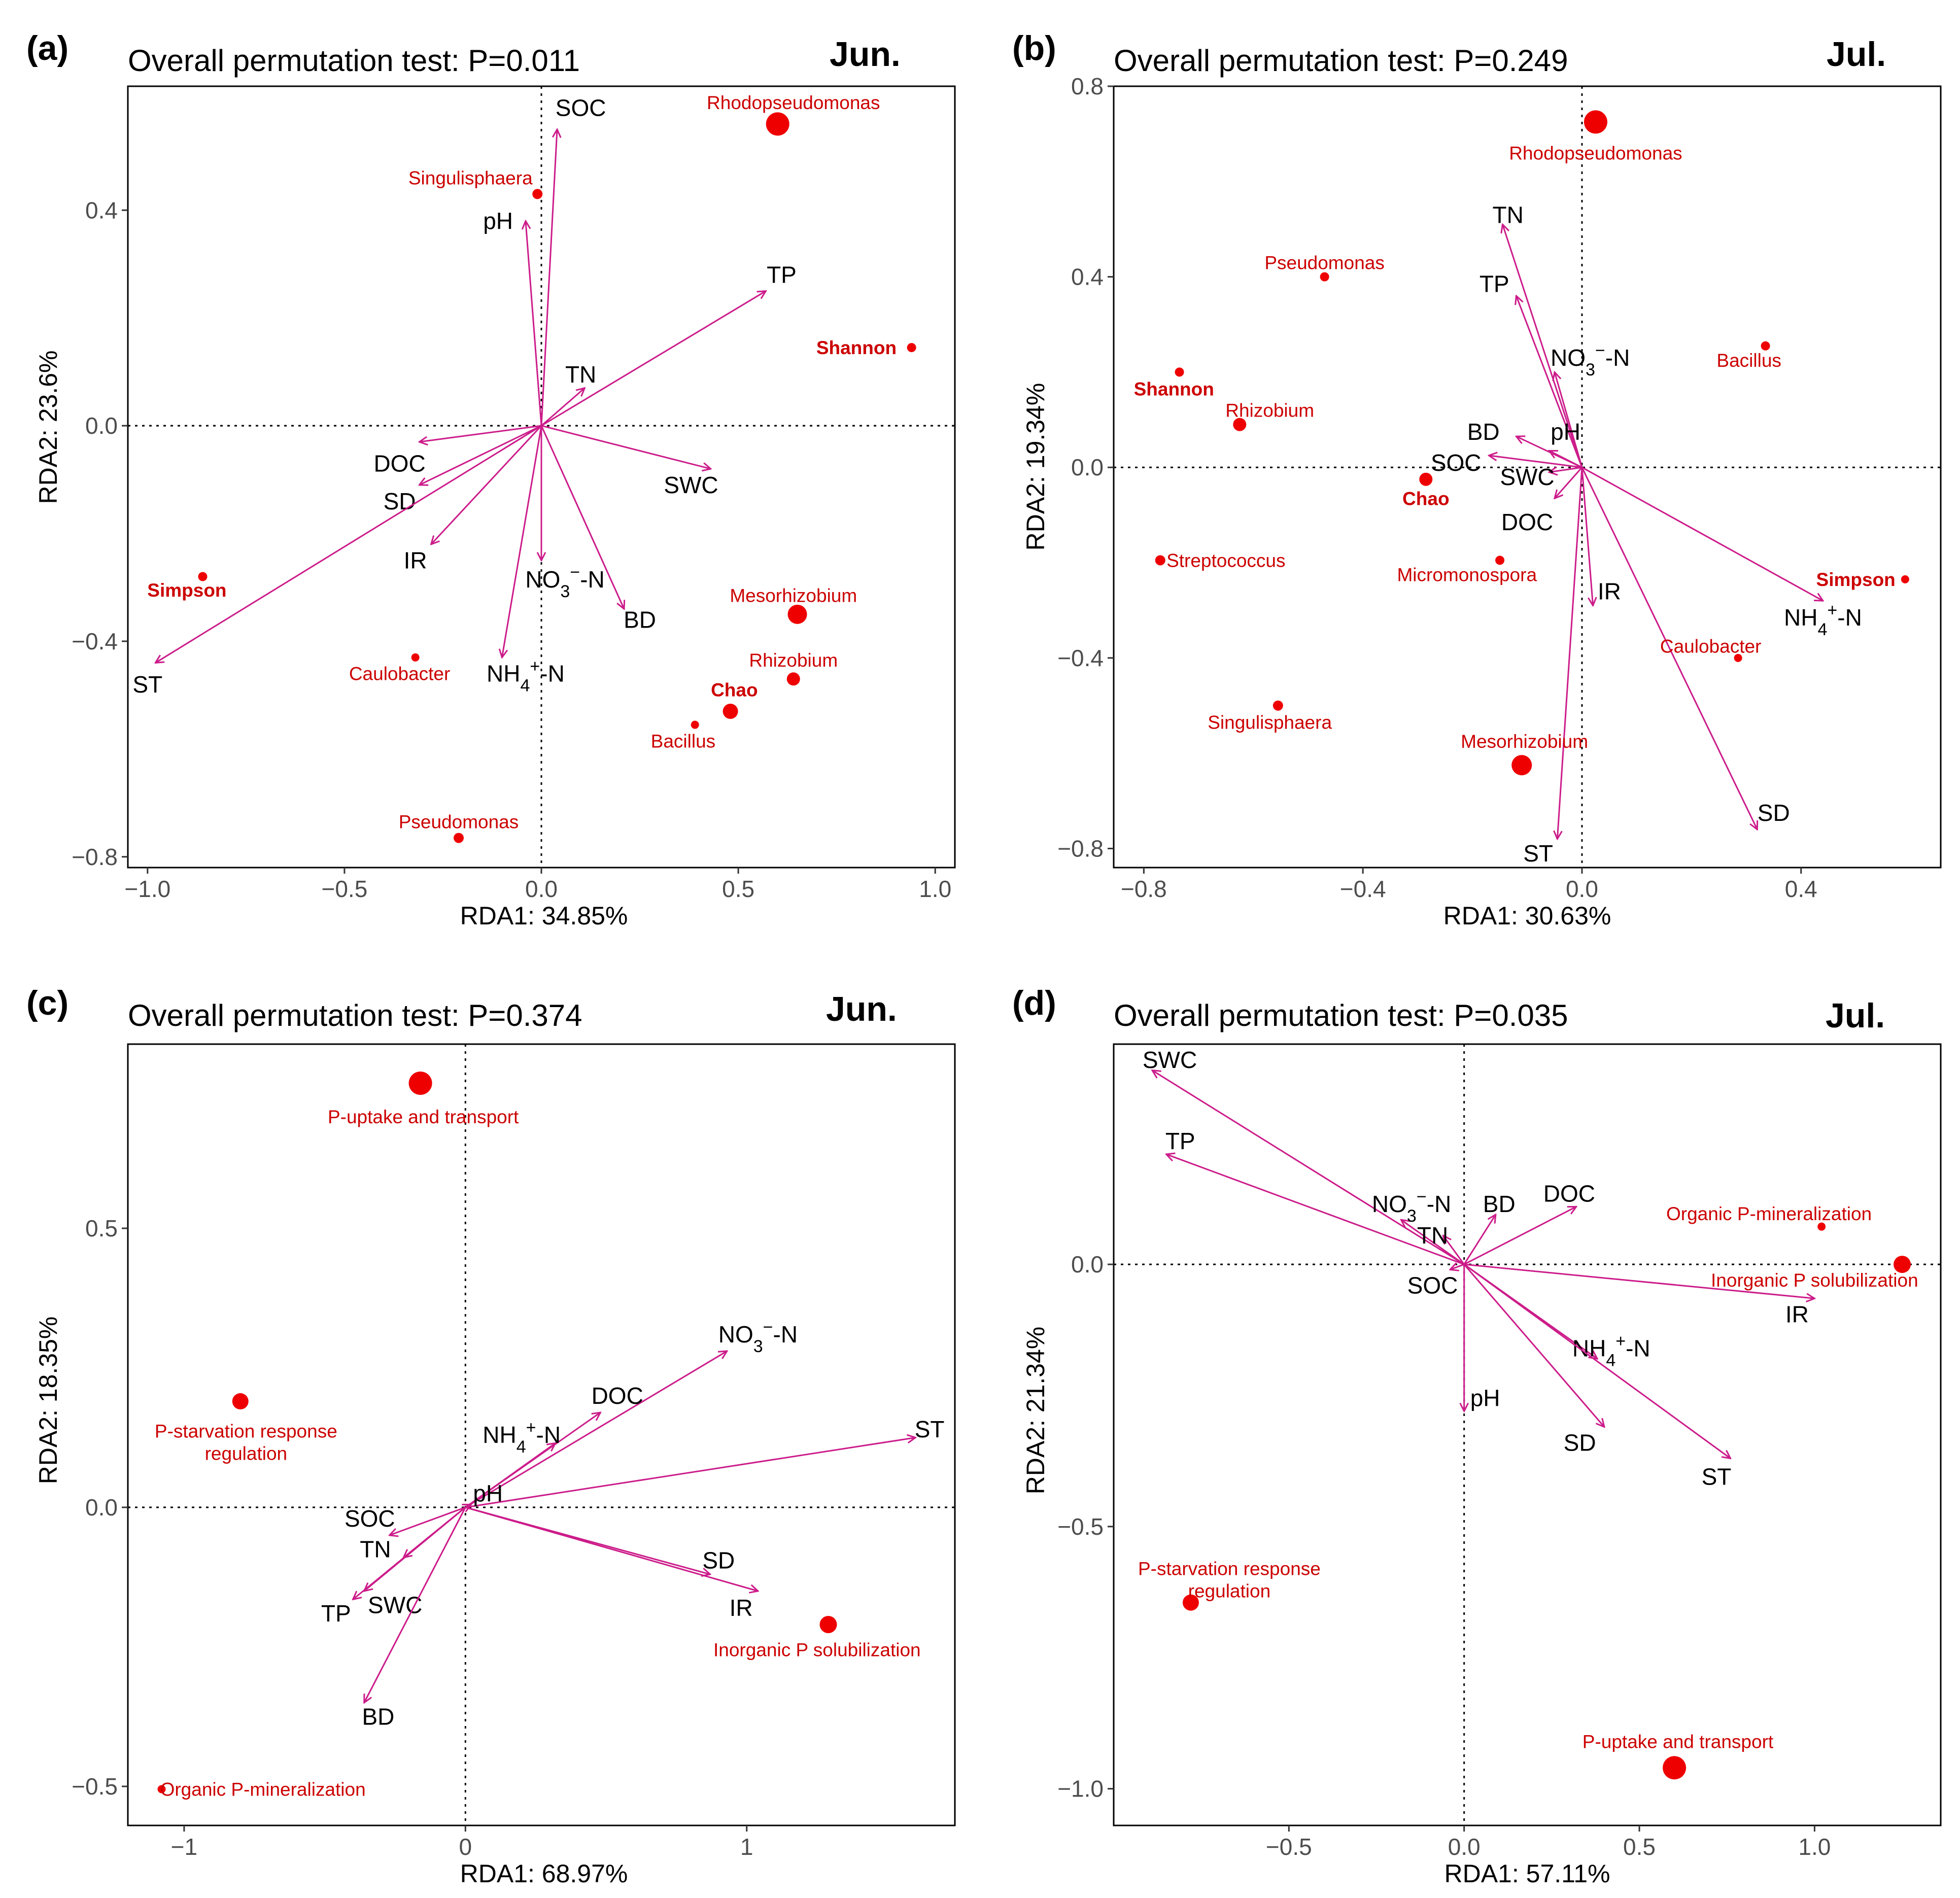 This screenshot has width=1960, height=1898. I want to click on p2-vector-no3, so click(596, 1430).